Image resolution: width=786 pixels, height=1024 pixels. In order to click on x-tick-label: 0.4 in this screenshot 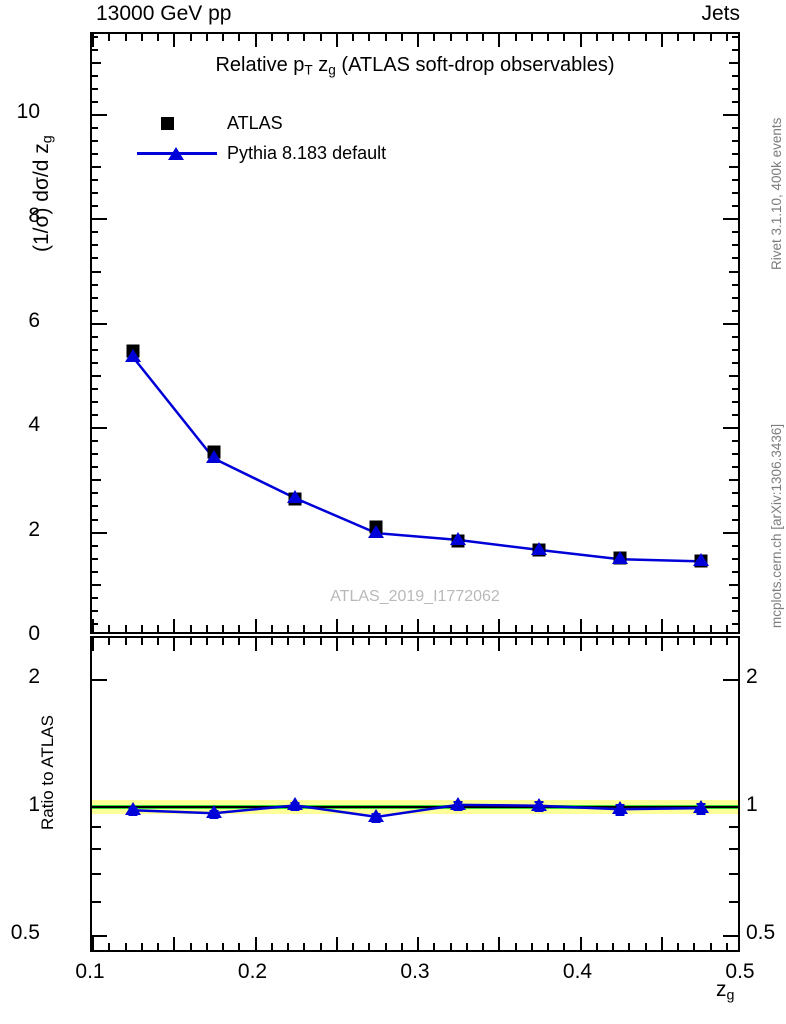, I will do `click(577, 971)`.